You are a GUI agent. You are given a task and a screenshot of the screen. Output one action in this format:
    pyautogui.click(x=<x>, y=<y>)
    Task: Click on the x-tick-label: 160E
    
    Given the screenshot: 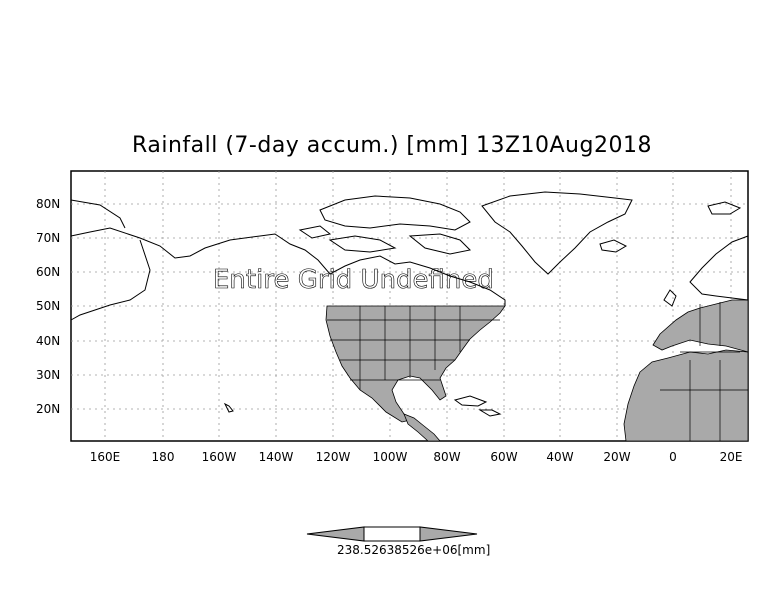 What is the action you would take?
    pyautogui.click(x=105, y=457)
    